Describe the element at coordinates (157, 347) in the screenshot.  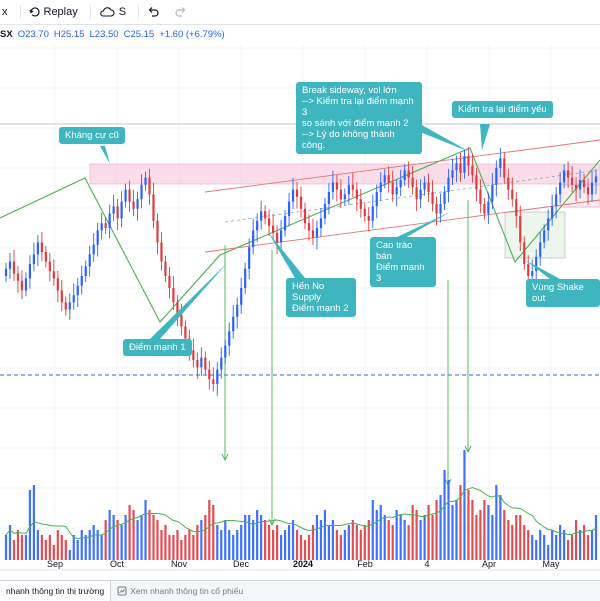
I see `callout-strength1: Điểm mạnh 1` at that location.